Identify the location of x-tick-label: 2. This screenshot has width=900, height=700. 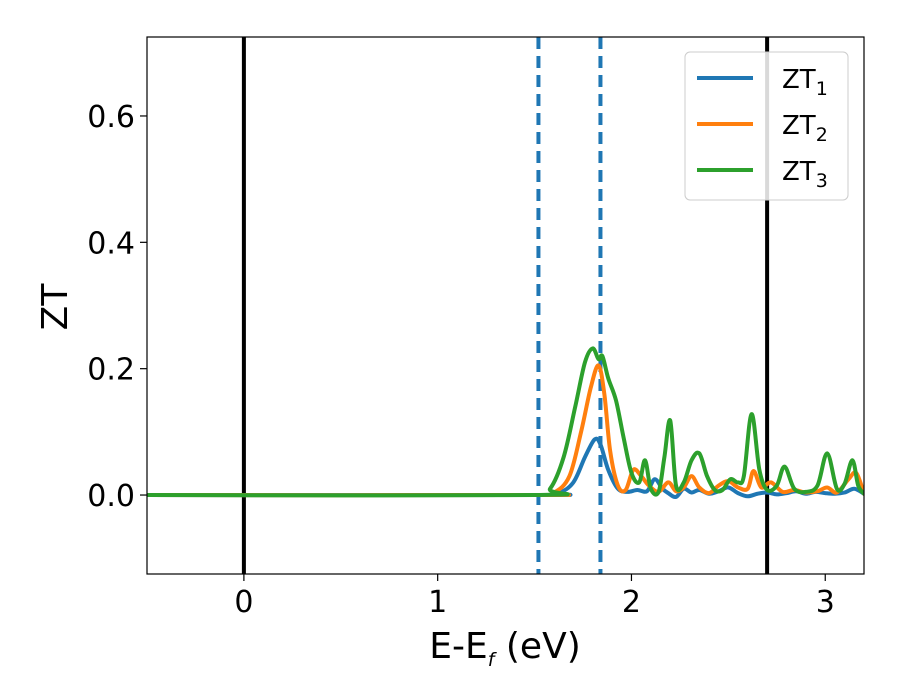
(631, 602).